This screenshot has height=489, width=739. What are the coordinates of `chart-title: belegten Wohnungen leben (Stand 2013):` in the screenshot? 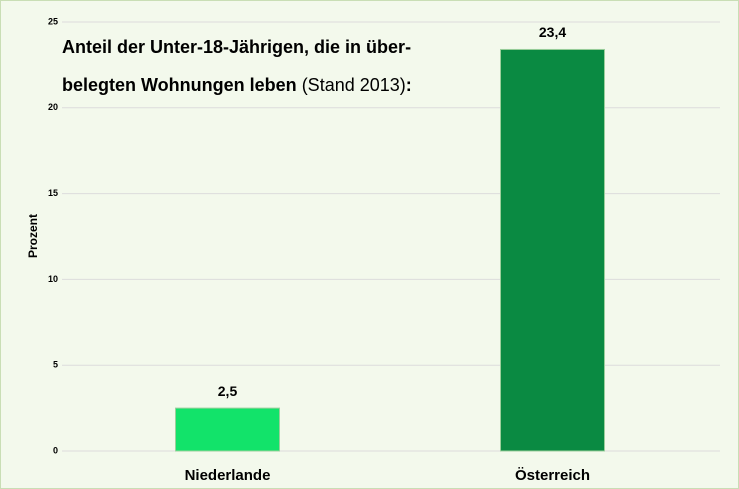 It's located at (237, 85).